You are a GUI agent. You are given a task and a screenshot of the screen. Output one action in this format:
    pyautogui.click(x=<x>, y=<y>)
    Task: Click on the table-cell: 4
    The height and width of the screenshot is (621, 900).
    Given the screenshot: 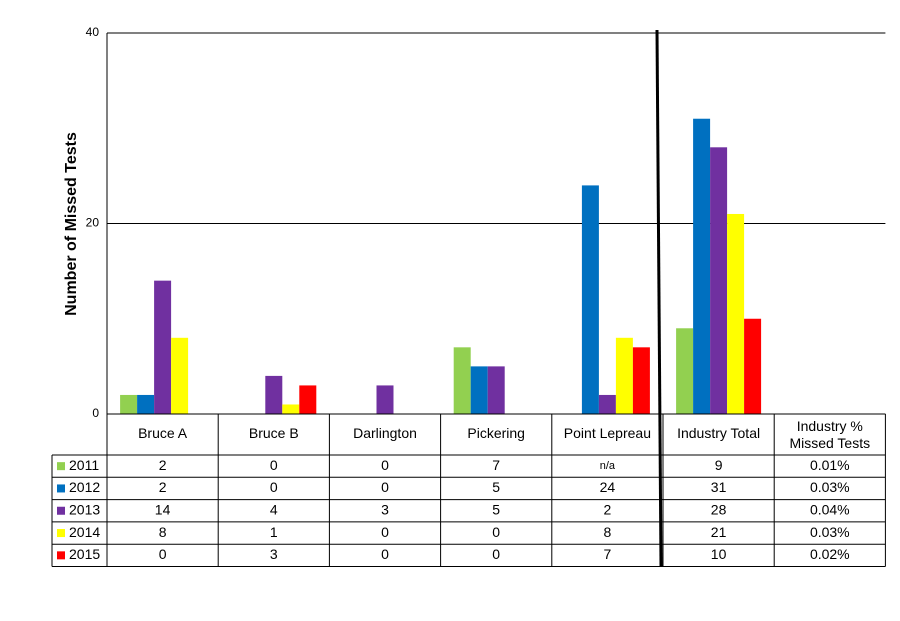 What is the action you would take?
    pyautogui.click(x=274, y=509)
    